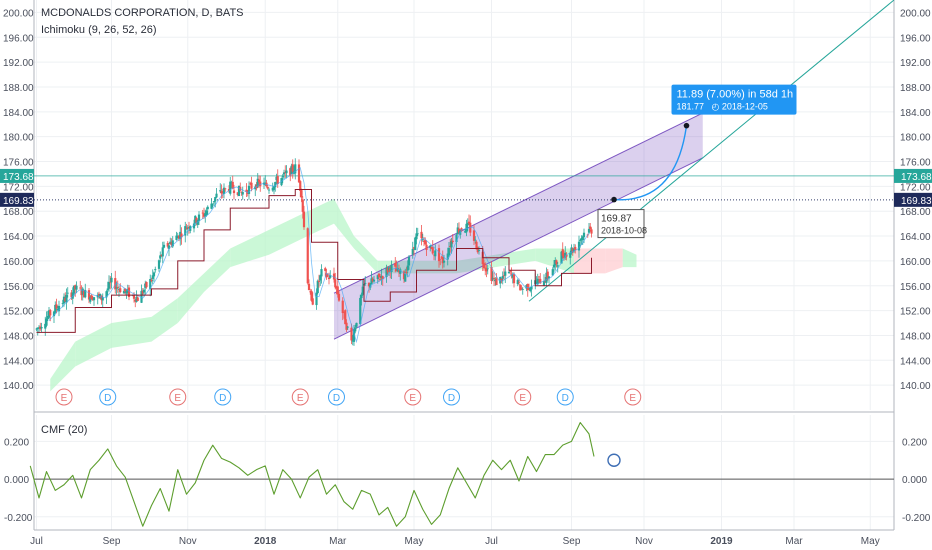  Describe the element at coordinates (915, 336) in the screenshot. I see `y-tick-label-right: 148.00` at that location.